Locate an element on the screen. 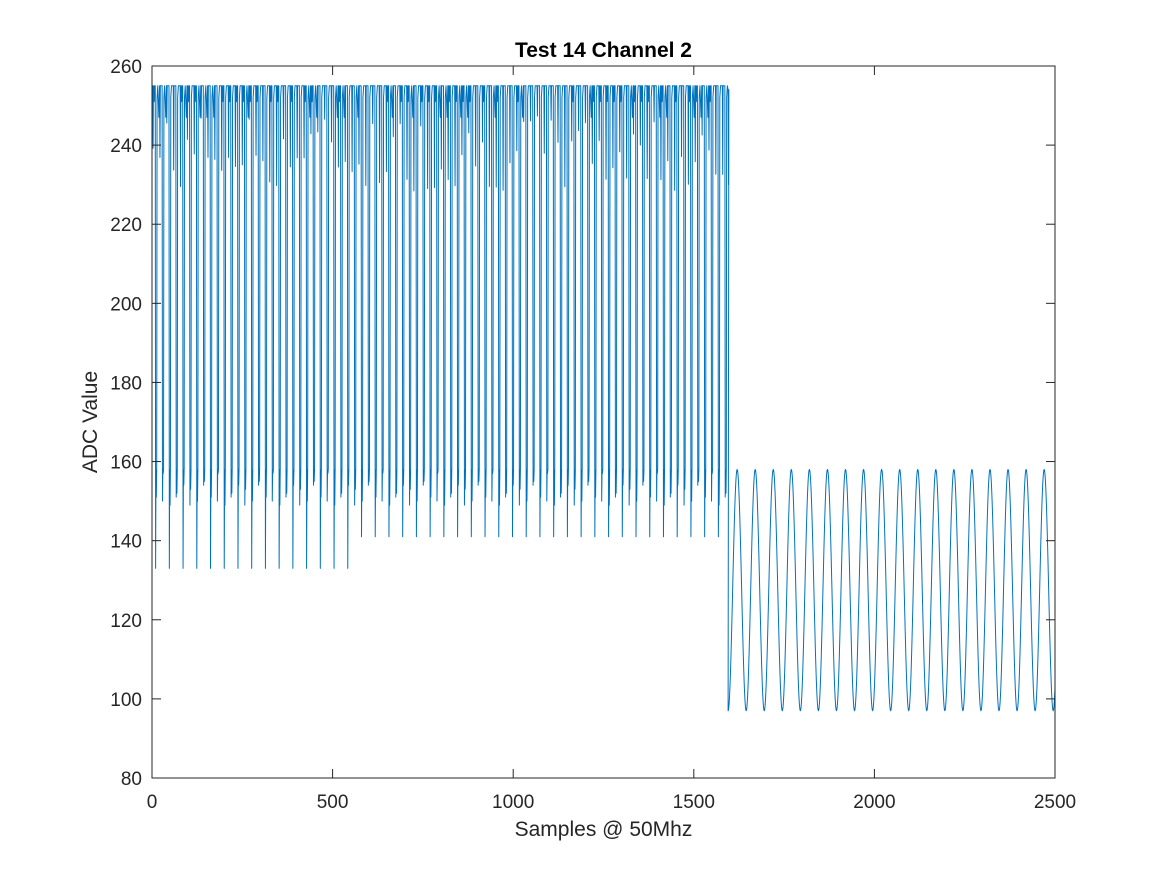  y-tick-label: 260 is located at coordinates (126, 67).